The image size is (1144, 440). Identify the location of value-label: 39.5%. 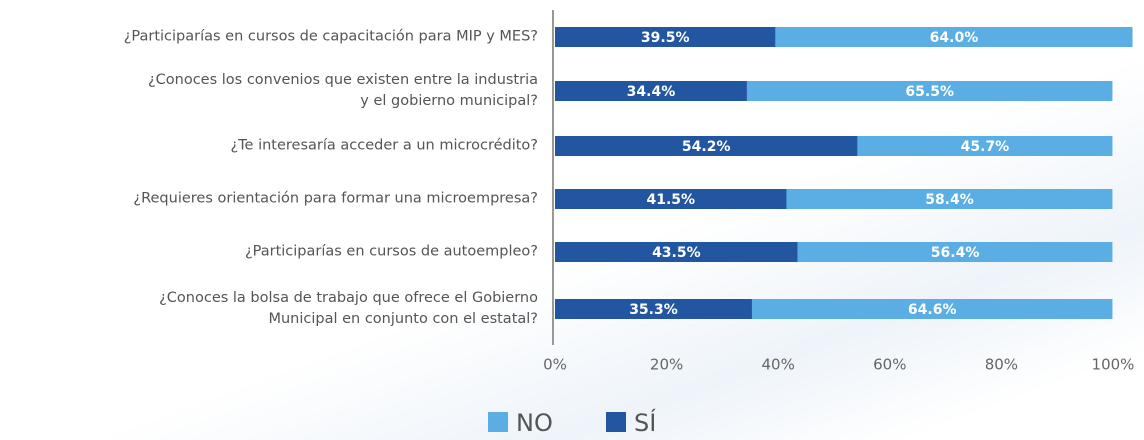
(665, 38).